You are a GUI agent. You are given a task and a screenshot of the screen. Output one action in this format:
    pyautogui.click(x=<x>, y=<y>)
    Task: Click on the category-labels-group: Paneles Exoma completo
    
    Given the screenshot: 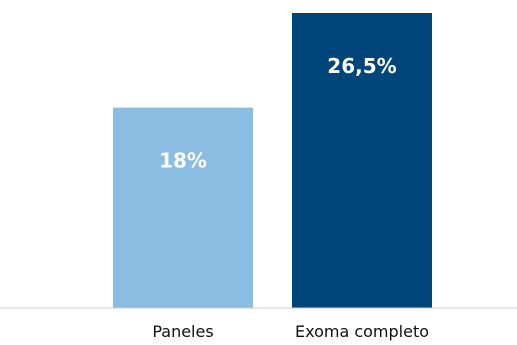 What is the action you would take?
    pyautogui.click(x=290, y=331)
    